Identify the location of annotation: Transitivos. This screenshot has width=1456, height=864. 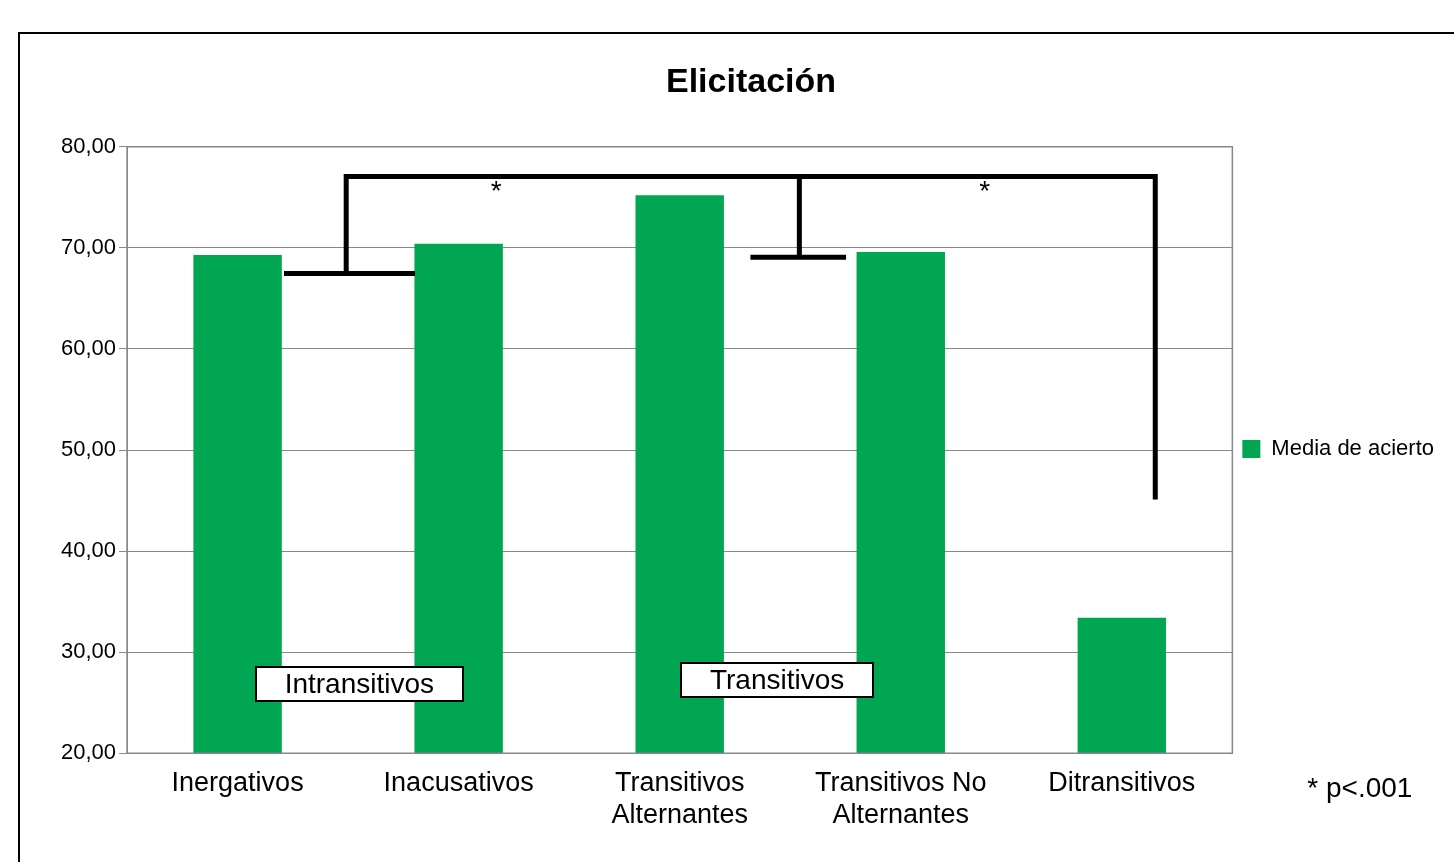
(777, 680).